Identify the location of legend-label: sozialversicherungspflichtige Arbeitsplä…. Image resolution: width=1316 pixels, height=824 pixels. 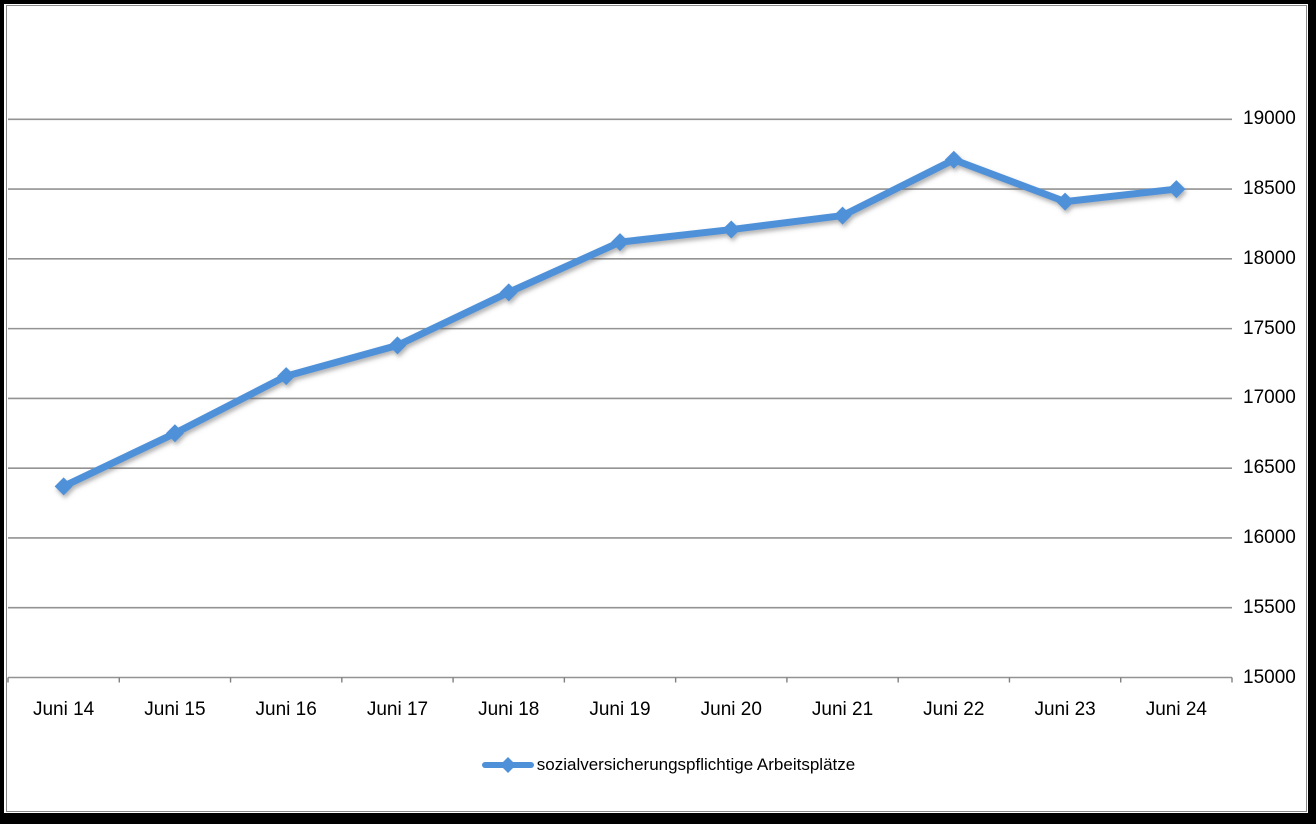
(696, 764).